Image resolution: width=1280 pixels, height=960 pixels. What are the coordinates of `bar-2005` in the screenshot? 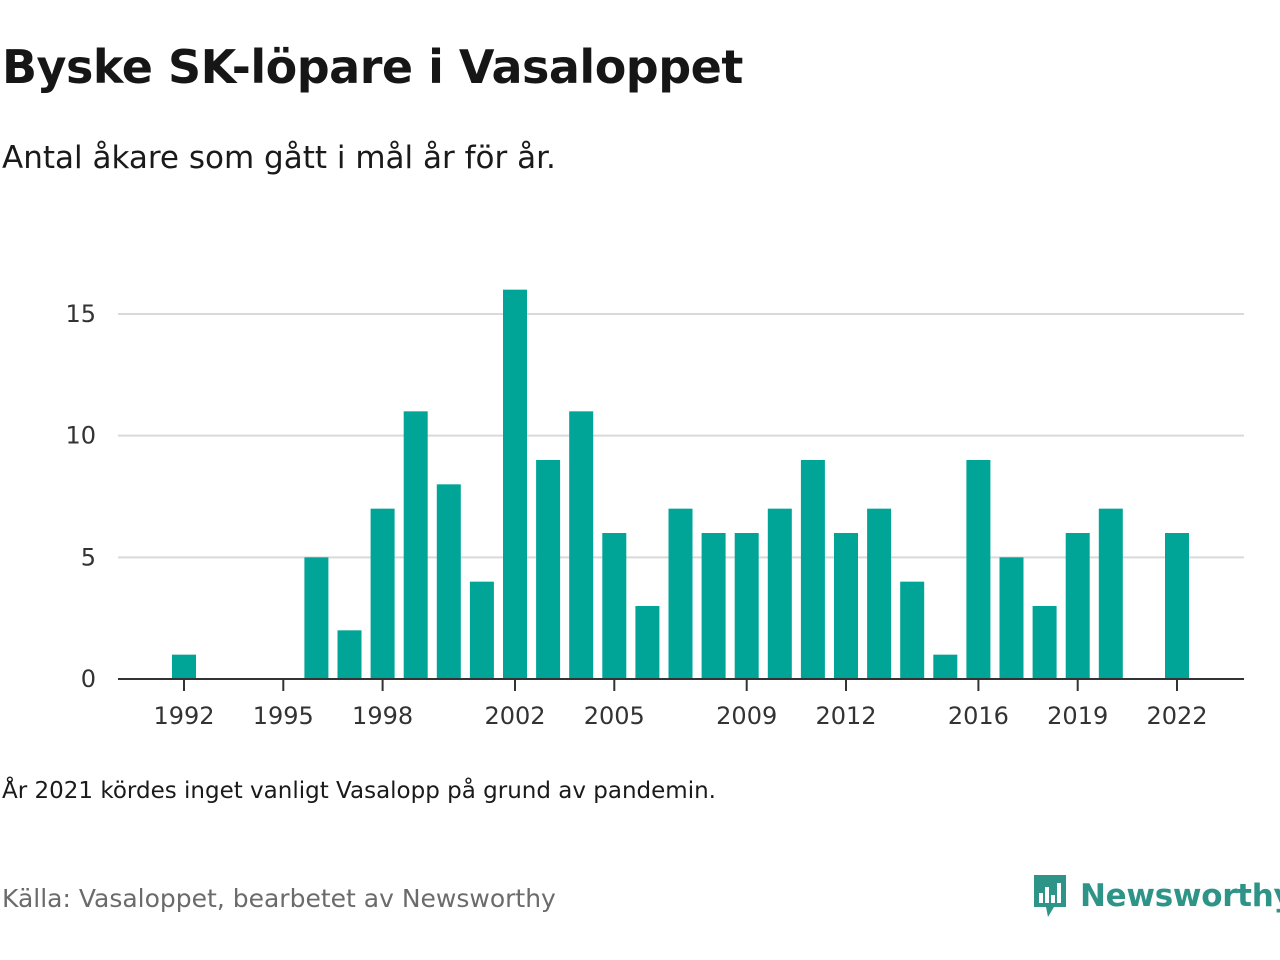 It's located at (614, 606).